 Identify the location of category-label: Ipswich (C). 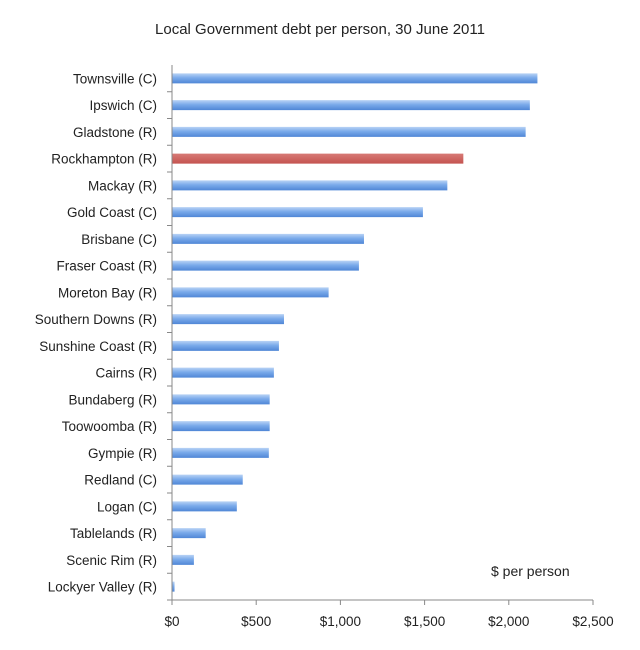
(123, 105).